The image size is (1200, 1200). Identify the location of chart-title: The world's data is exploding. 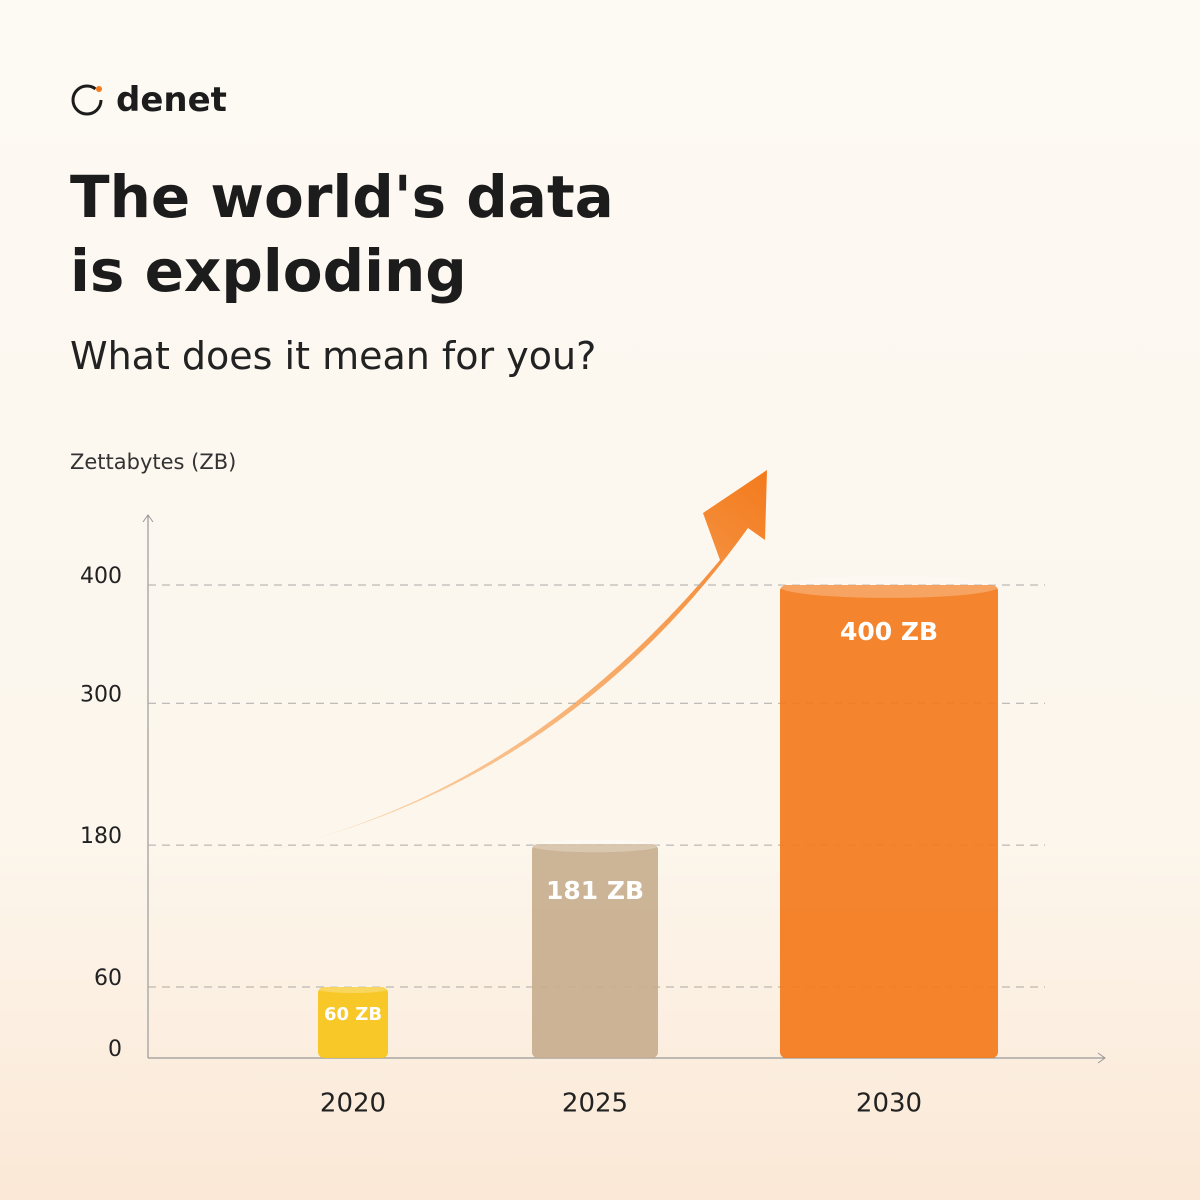
(342, 234).